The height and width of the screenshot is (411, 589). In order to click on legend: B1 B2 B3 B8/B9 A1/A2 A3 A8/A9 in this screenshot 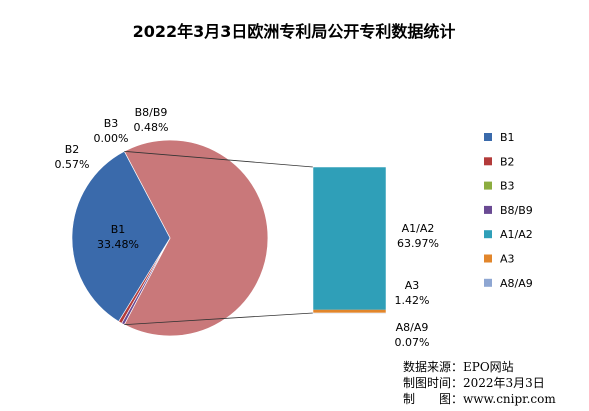, I will do `click(508, 210)`.